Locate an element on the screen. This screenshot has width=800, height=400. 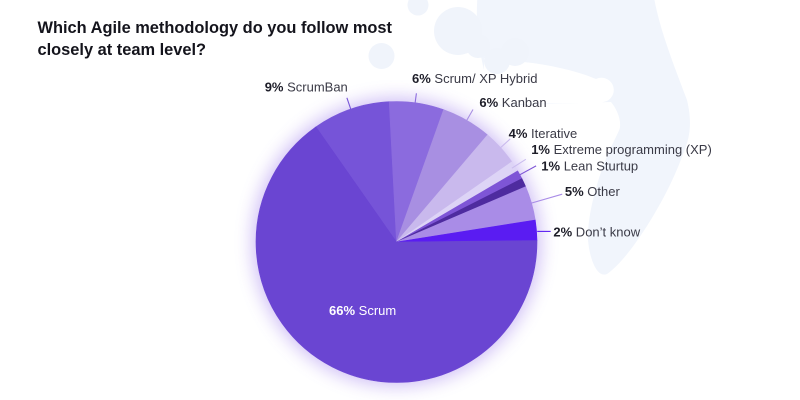
svg-text: 1% Lean Sturtup is located at coordinates (589, 166).